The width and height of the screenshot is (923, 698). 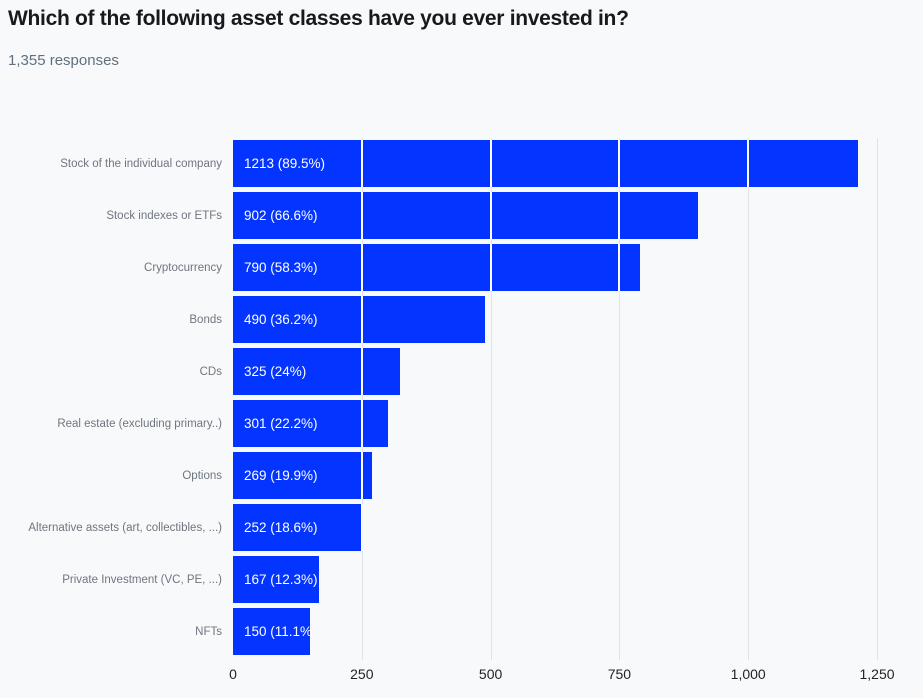 What do you see at coordinates (748, 674) in the screenshot?
I see `x-axis-tick-label: 1,000` at bounding box center [748, 674].